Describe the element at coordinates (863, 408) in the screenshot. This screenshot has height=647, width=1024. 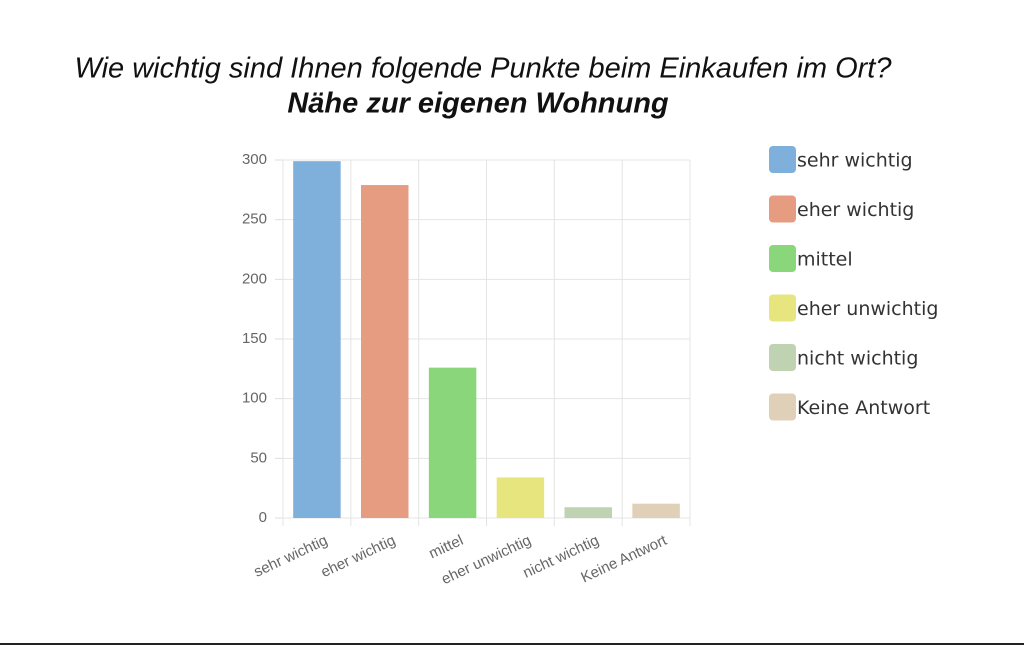
I see `legend-label: Keine Antwort` at that location.